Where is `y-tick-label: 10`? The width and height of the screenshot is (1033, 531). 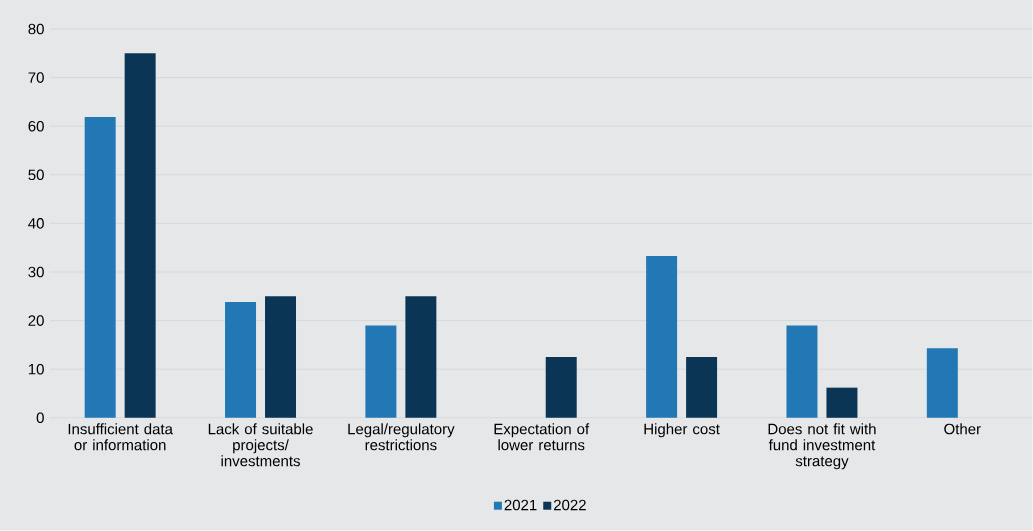
y-tick-label: 10 is located at coordinates (36, 369).